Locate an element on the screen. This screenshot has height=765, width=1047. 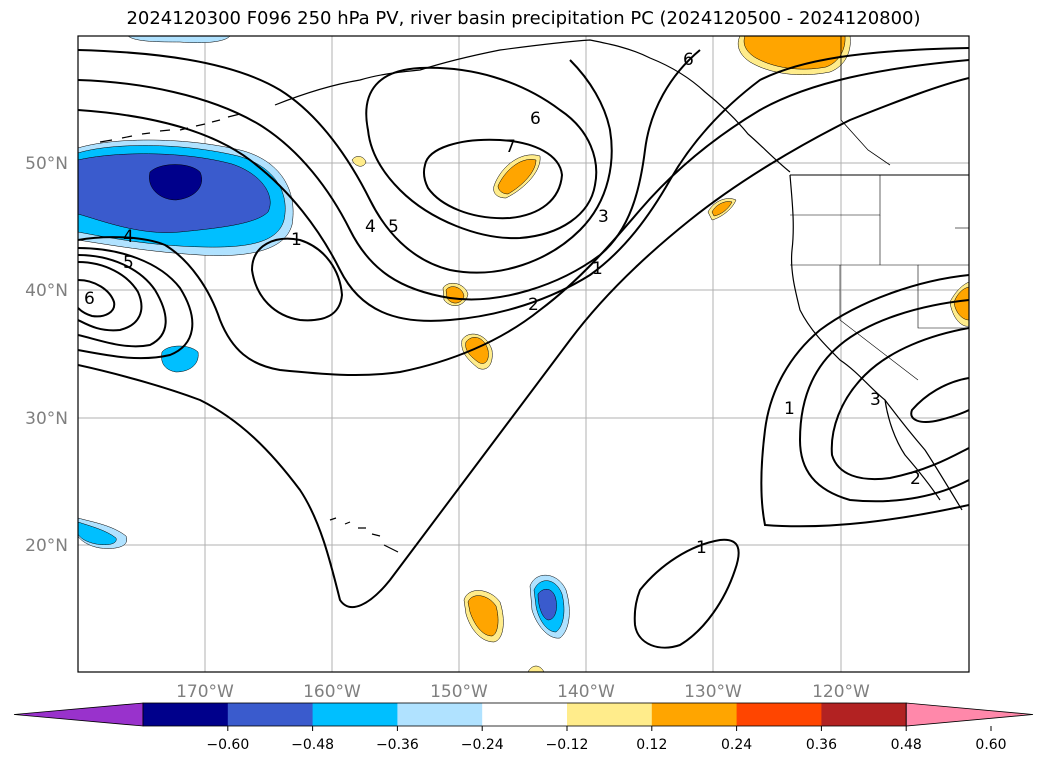
alaska-coast is located at coordinates (532, 106).